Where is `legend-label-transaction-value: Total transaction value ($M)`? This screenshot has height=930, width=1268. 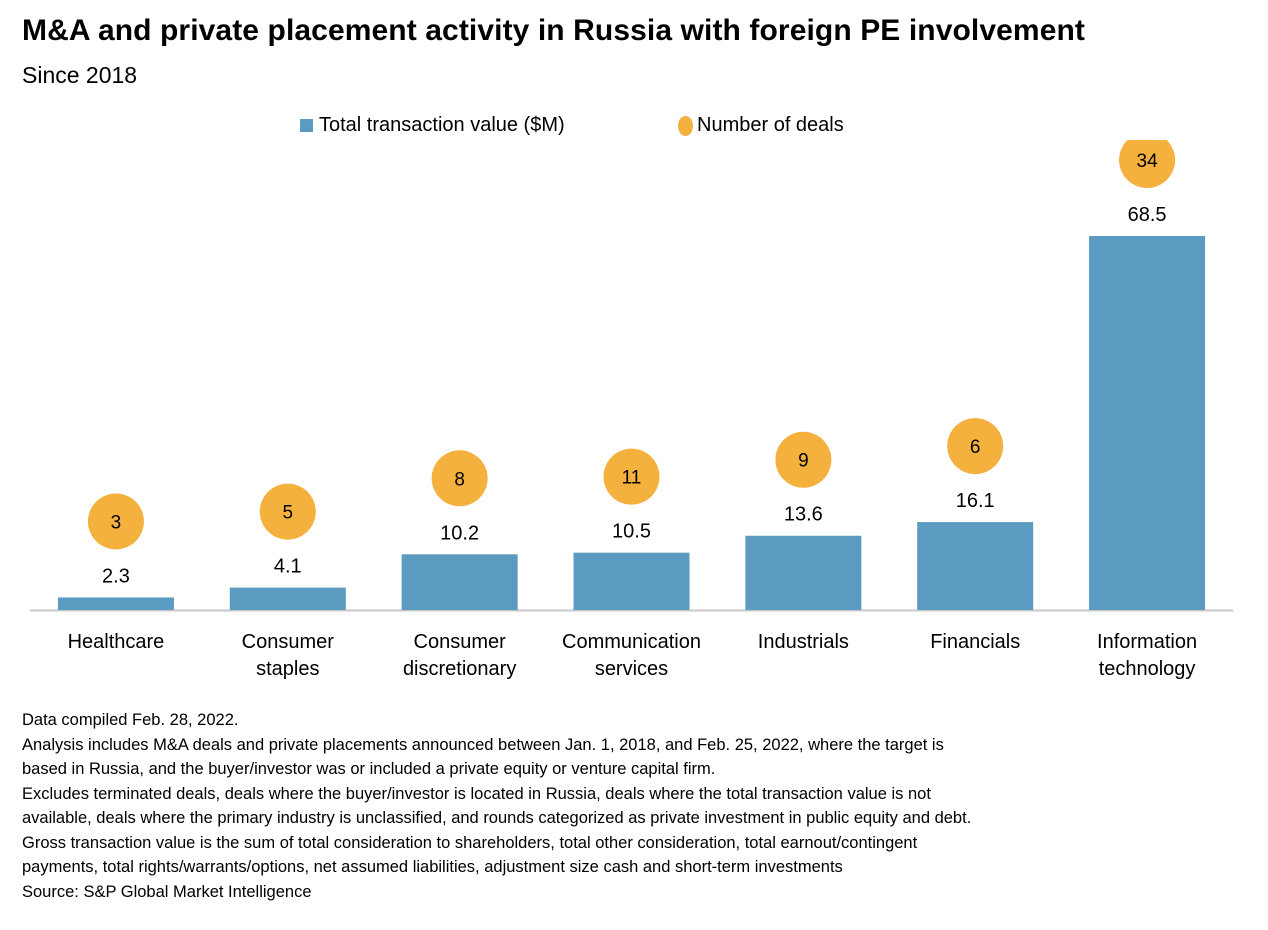 legend-label-transaction-value: Total transaction value ($M) is located at coordinates (442, 125).